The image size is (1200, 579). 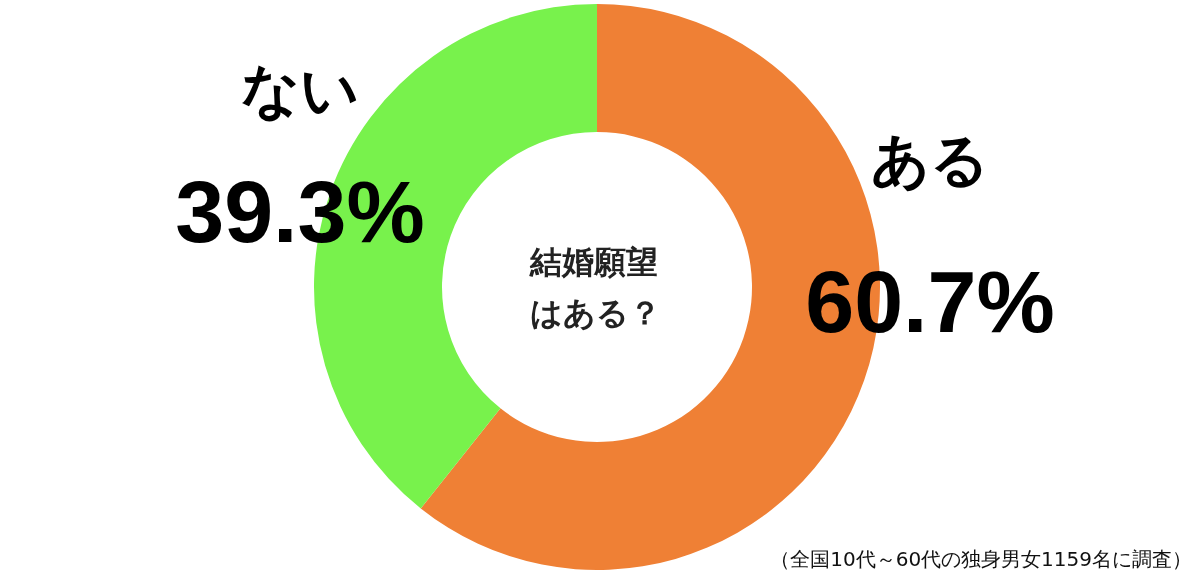 I want to click on text: 結婚願望はある？, so click(x=595, y=288).